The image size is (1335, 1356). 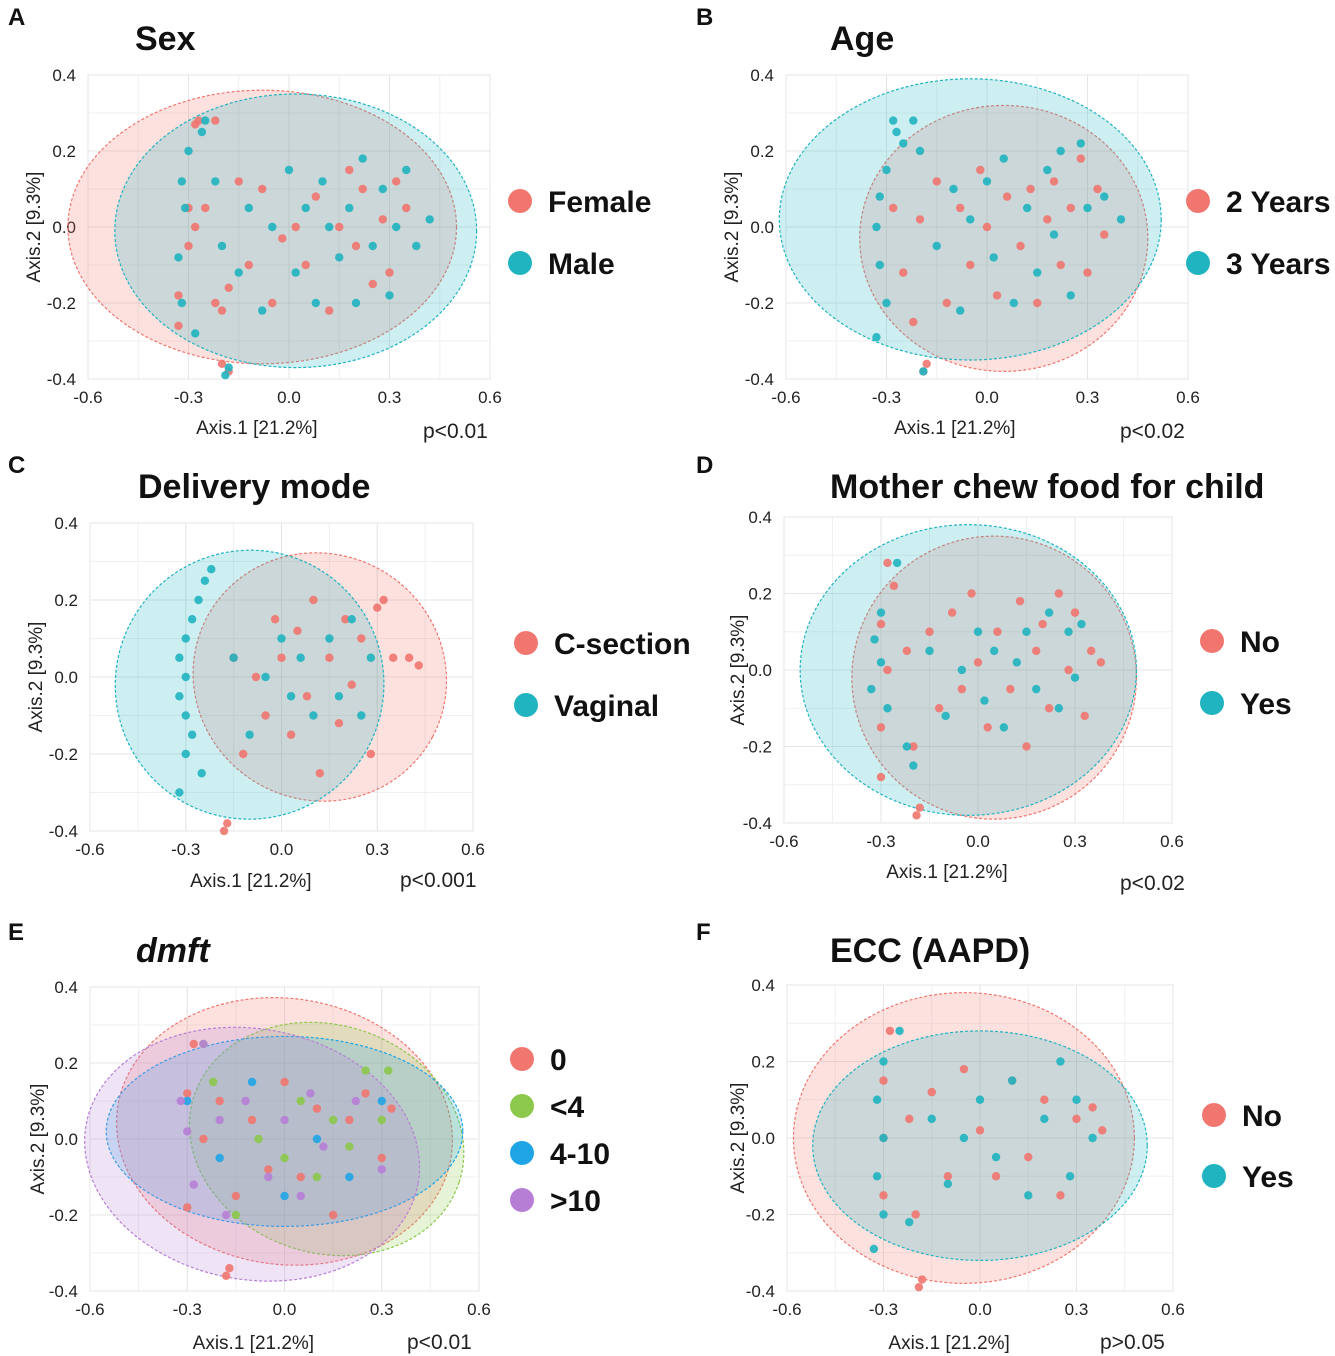 What do you see at coordinates (606, 706) in the screenshot?
I see `legend-label: Vaginal` at bounding box center [606, 706].